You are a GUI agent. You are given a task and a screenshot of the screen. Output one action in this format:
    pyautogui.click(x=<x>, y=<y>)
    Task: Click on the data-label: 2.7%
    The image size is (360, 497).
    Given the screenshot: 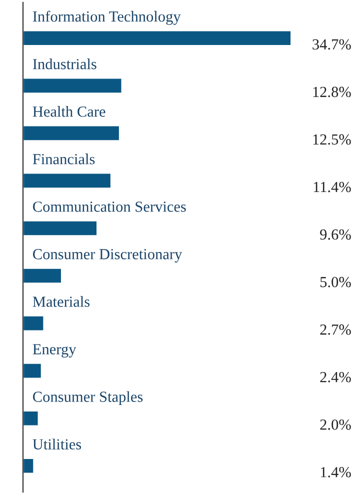 What is the action you would take?
    pyautogui.click(x=335, y=329)
    